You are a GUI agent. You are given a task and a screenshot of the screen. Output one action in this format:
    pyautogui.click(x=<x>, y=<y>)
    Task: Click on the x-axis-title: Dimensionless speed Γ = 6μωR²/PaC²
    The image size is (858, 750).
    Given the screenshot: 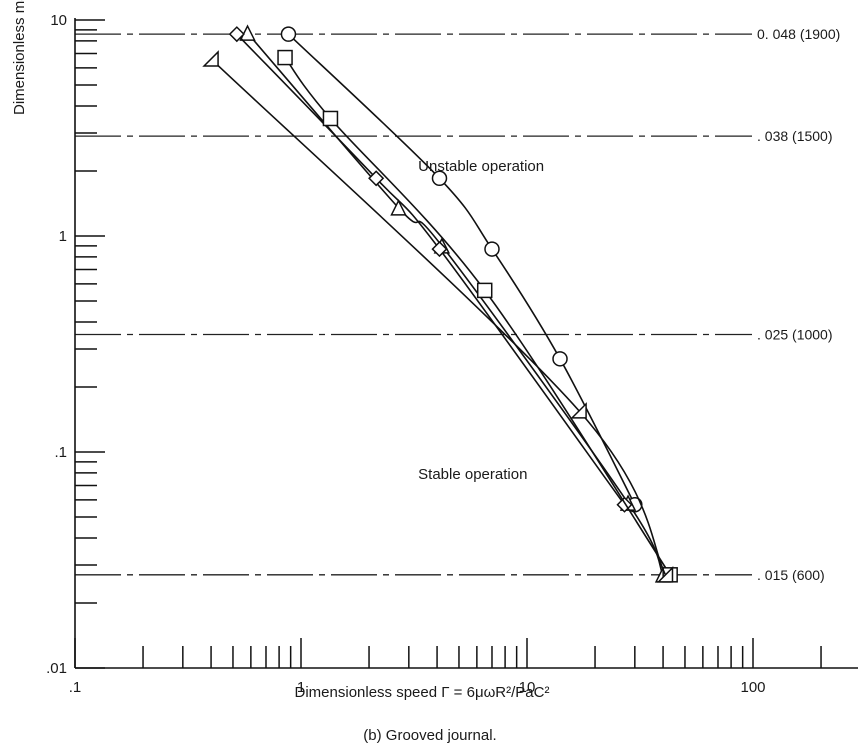 What is the action you would take?
    pyautogui.click(x=422, y=692)
    